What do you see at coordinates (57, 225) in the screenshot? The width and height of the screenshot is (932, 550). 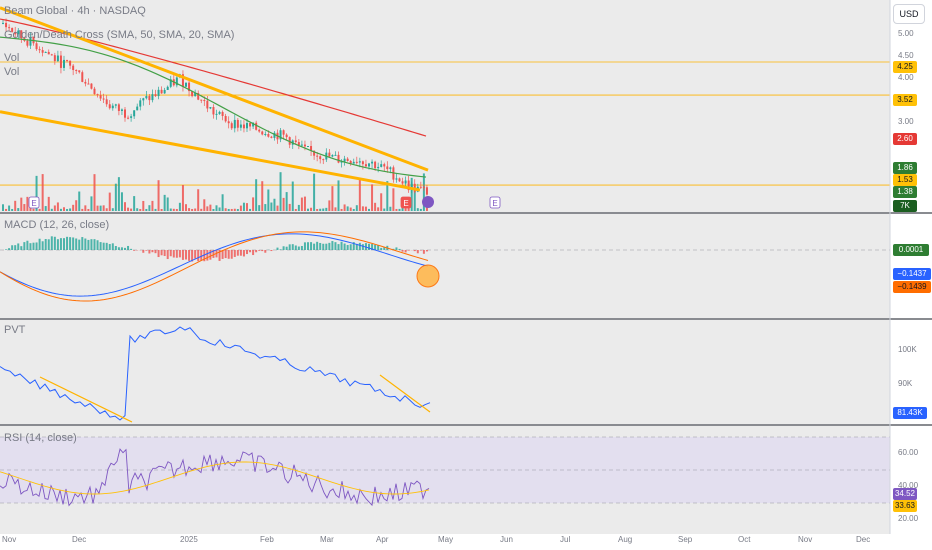 I see `macd-title: MACD (12, 26, close)` at bounding box center [57, 225].